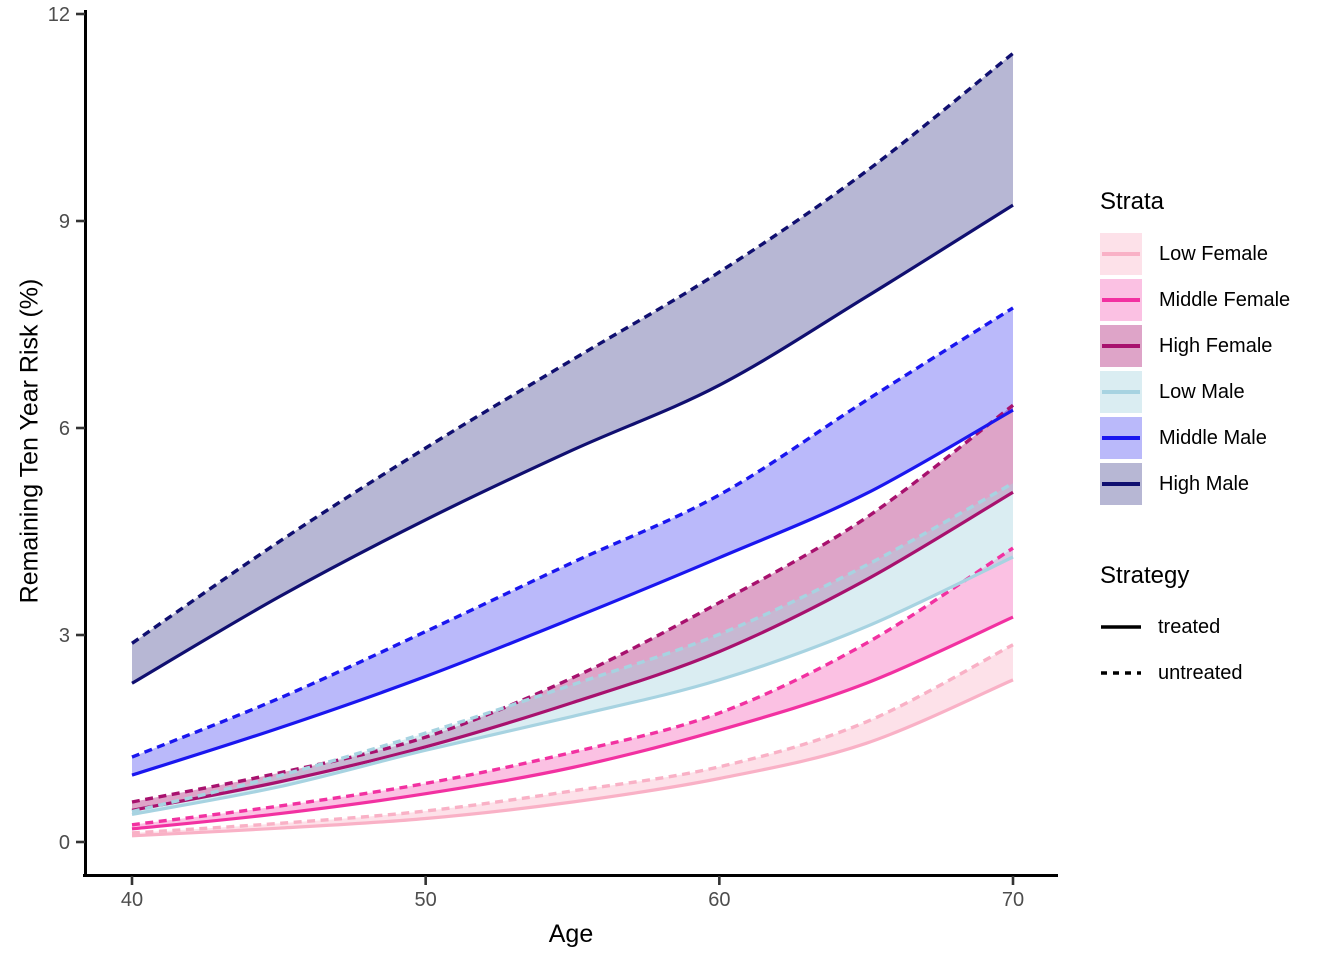 The width and height of the screenshot is (1344, 960). I want to click on legend-item-middle-female: Middle Female, so click(1195, 300).